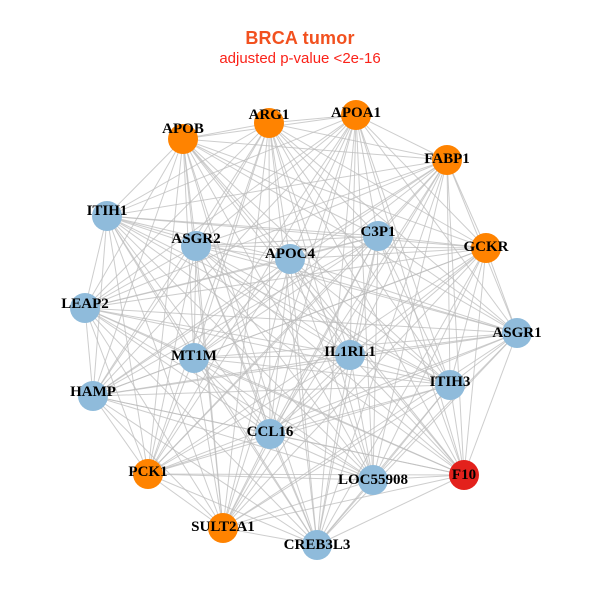 Image resolution: width=600 pixels, height=600 pixels. I want to click on node-label-APOB: APOB, so click(183, 129).